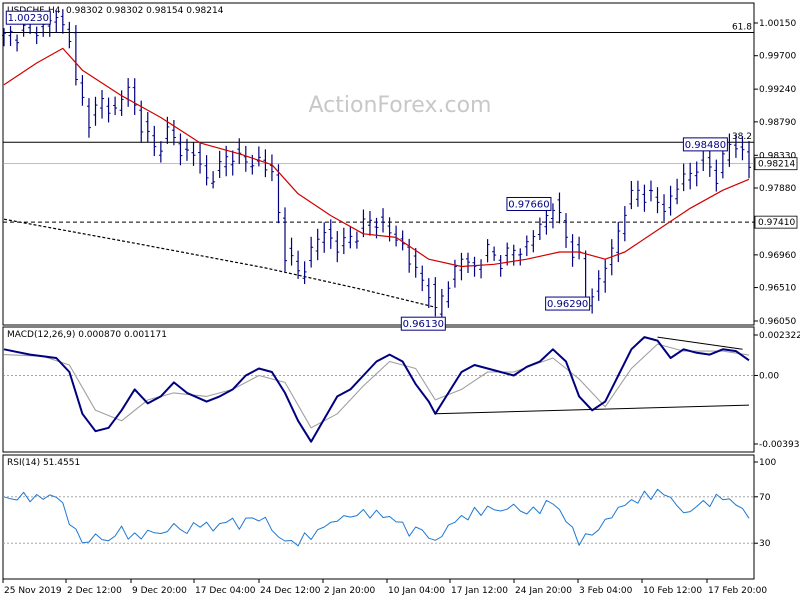 Image resolution: width=800 pixels, height=603 pixels. I want to click on level-price-tag-text: 0.97410, so click(776, 223).